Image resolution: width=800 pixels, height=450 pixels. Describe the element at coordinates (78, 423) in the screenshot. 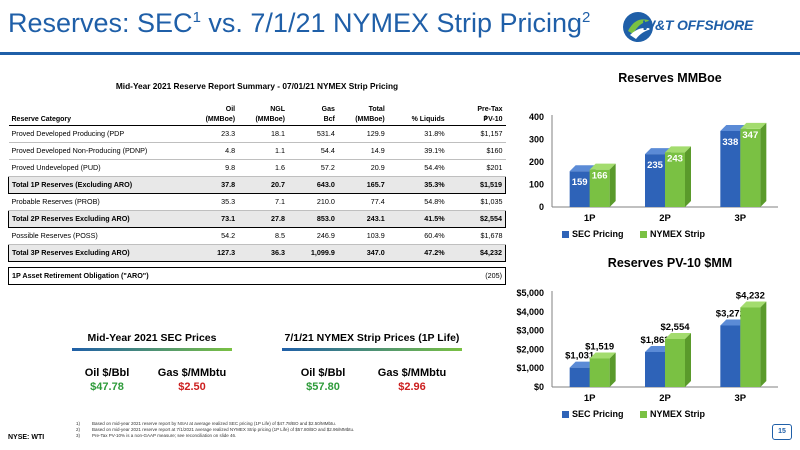

I see `footnote-number: 1)` at that location.